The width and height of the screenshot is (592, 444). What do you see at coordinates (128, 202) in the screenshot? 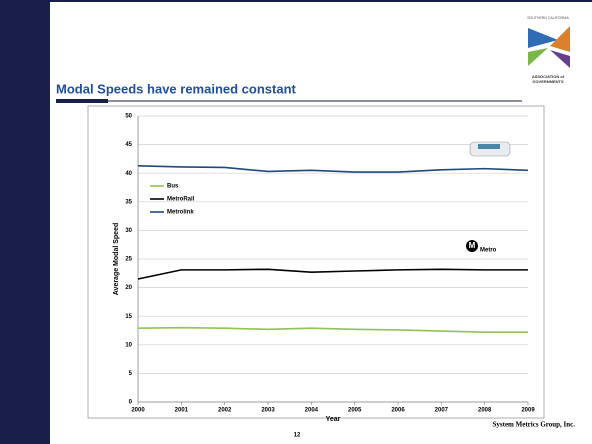
I see `y-tick-label: 35` at bounding box center [128, 202].